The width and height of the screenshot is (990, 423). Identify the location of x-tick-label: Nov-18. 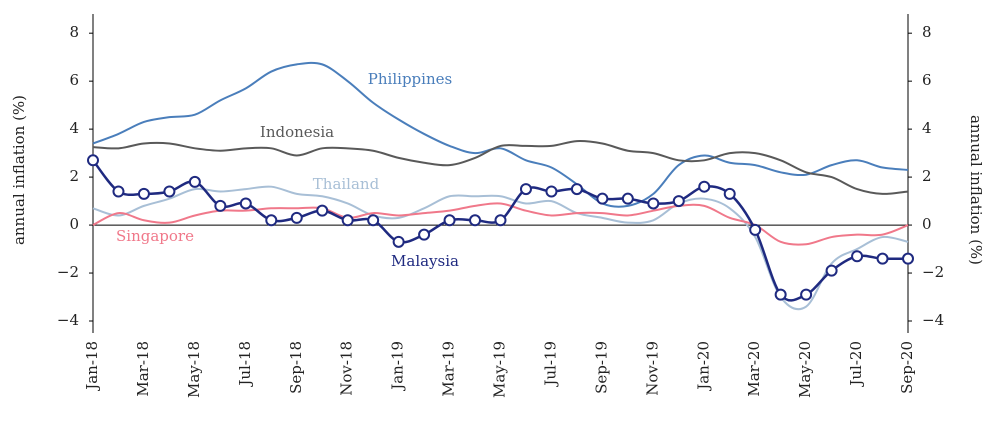
(347, 368).